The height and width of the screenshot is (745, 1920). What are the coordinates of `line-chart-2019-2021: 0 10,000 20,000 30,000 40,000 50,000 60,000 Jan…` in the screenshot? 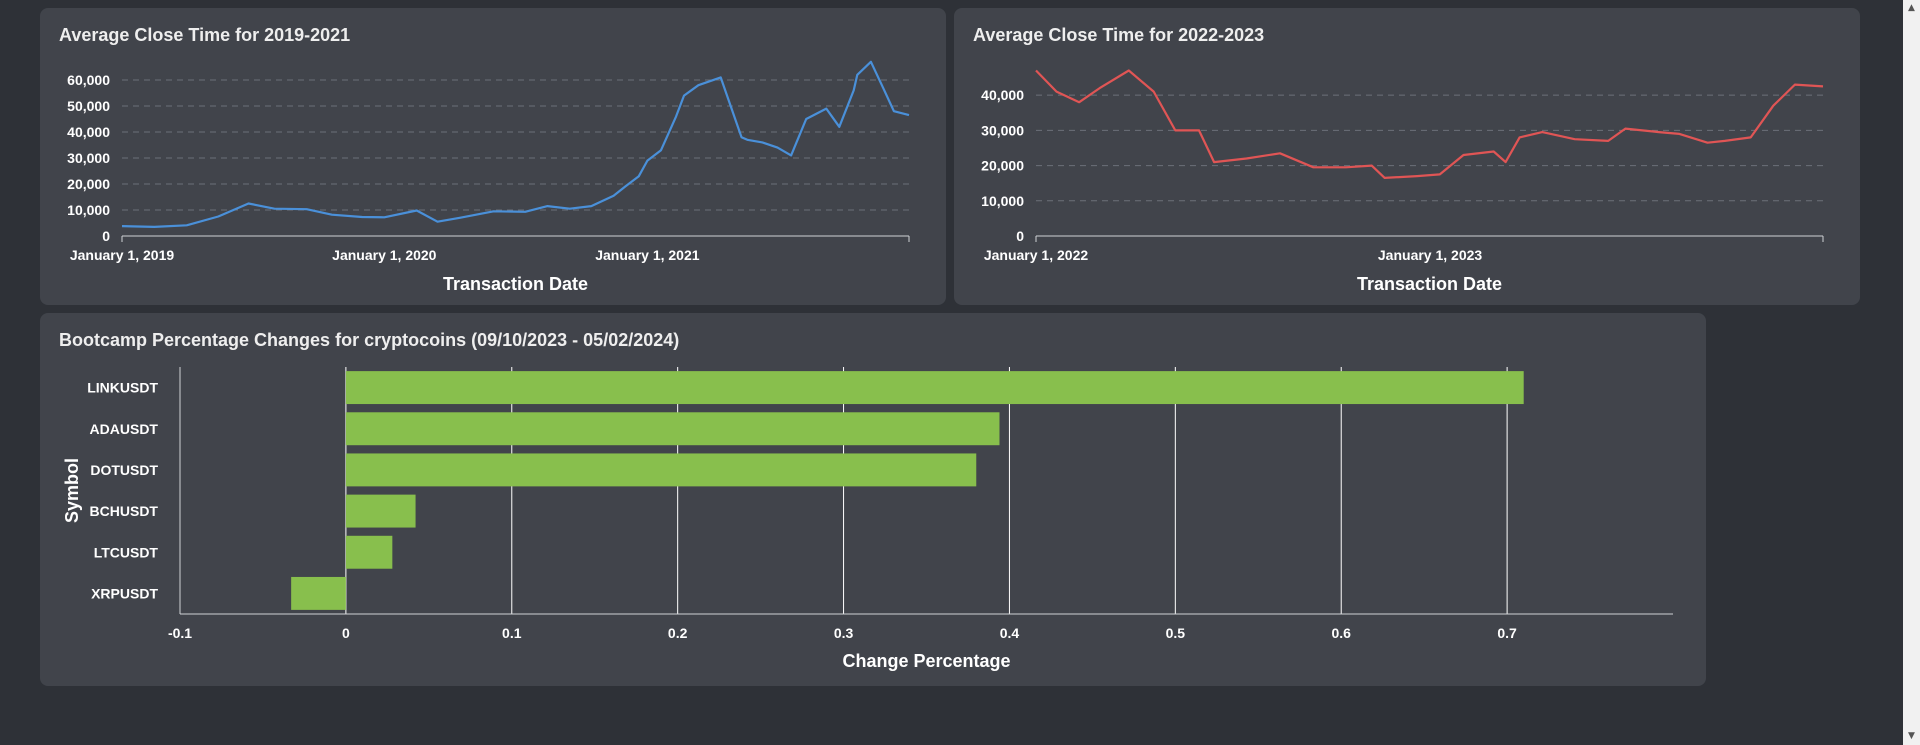 It's located at (488, 177).